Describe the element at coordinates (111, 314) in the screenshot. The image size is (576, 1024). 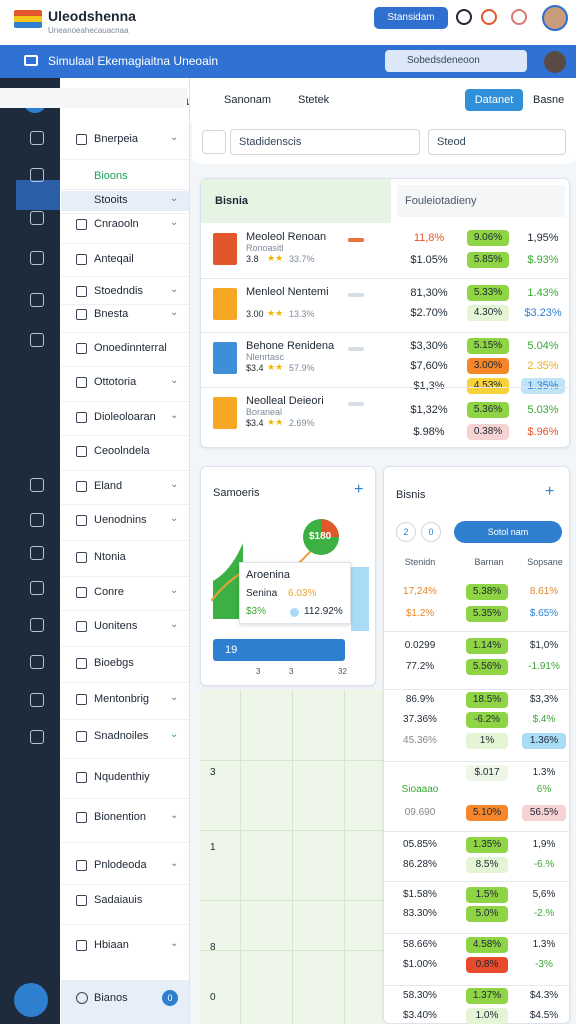
I see `menu-label: Bnesta` at that location.